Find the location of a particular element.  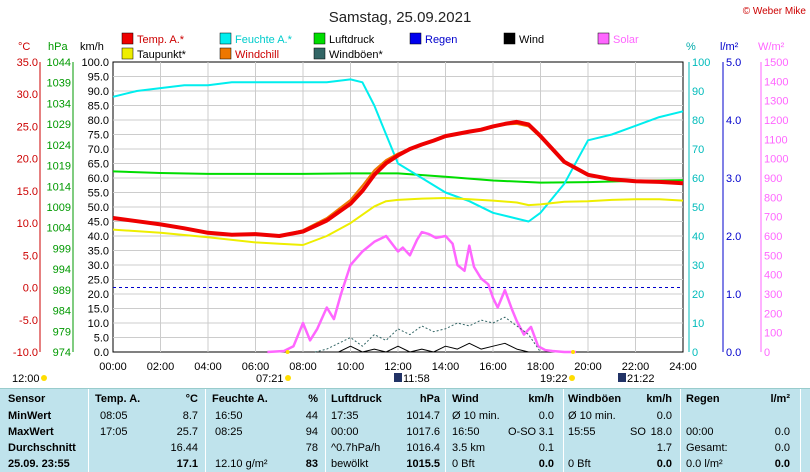

humidity-axis-tick: 0 is located at coordinates (695, 353).